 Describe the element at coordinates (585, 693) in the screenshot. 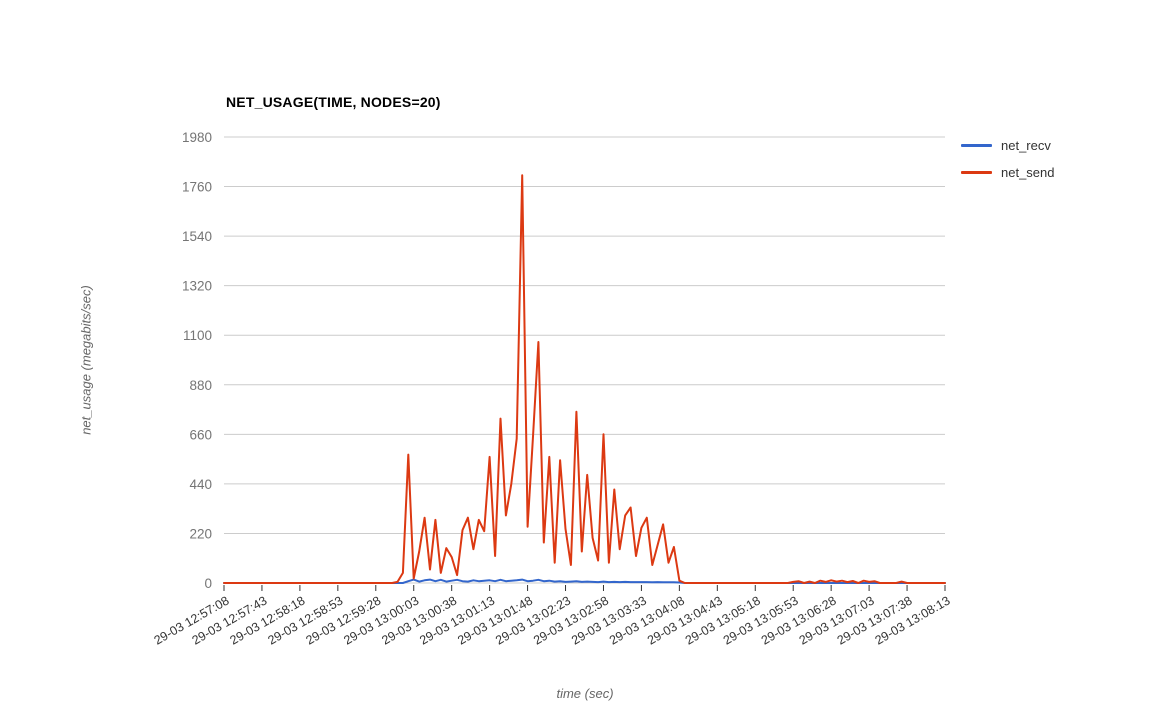

I see `x-axis-title: time (sec)` at that location.